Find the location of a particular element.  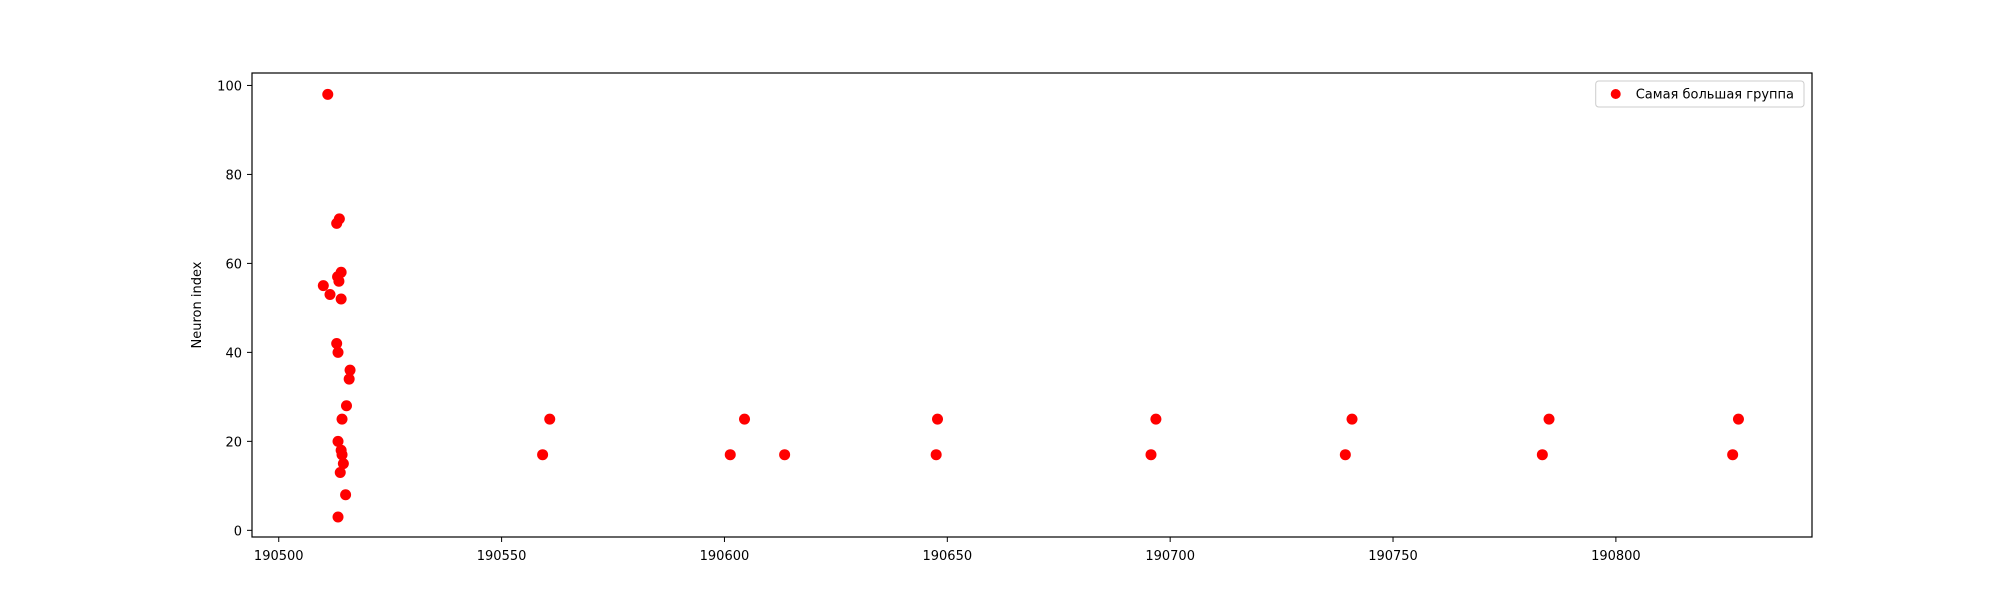

x-tick-label: 190600 is located at coordinates (725, 556).